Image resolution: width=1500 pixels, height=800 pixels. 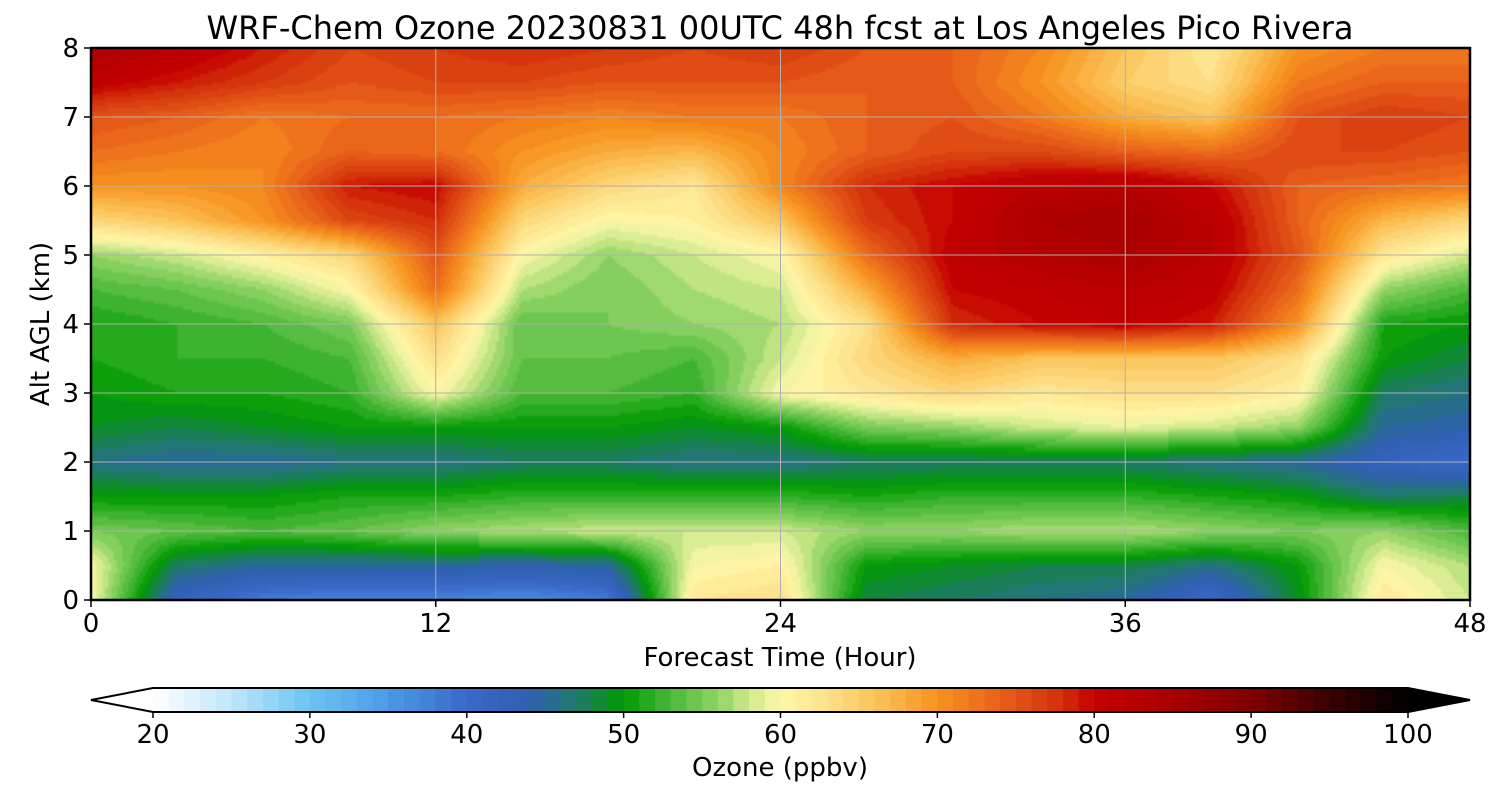 I want to click on y-tick-label: 0, so click(x=70, y=601).